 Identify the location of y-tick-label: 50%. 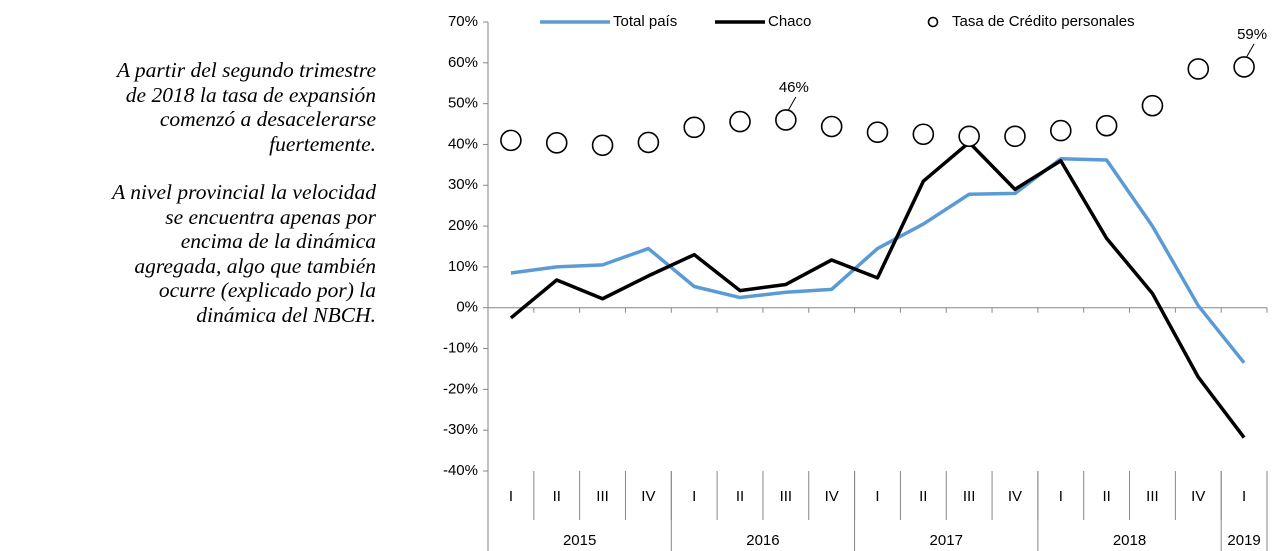
(463, 103).